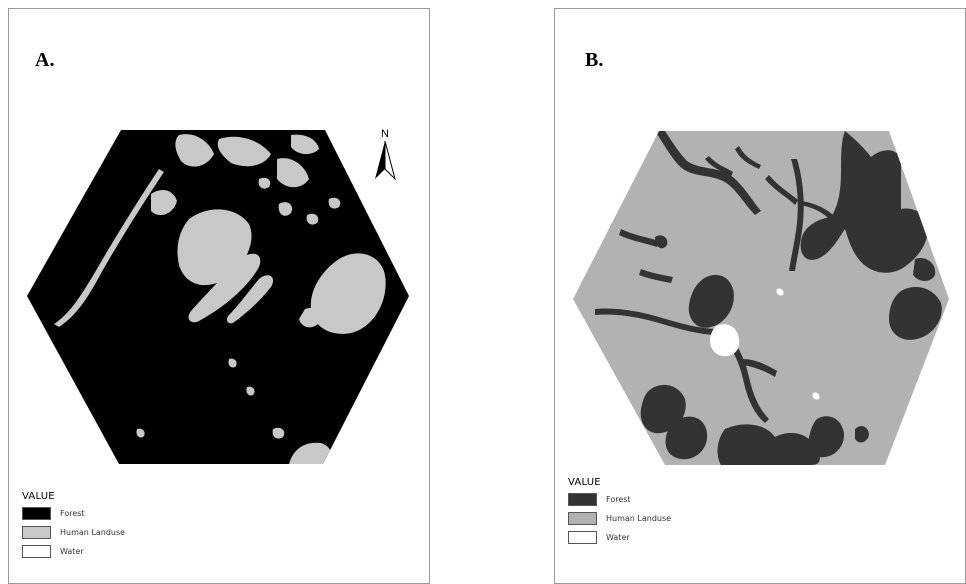 The image size is (966, 584). I want to click on panel-label-b: B., so click(594, 60).